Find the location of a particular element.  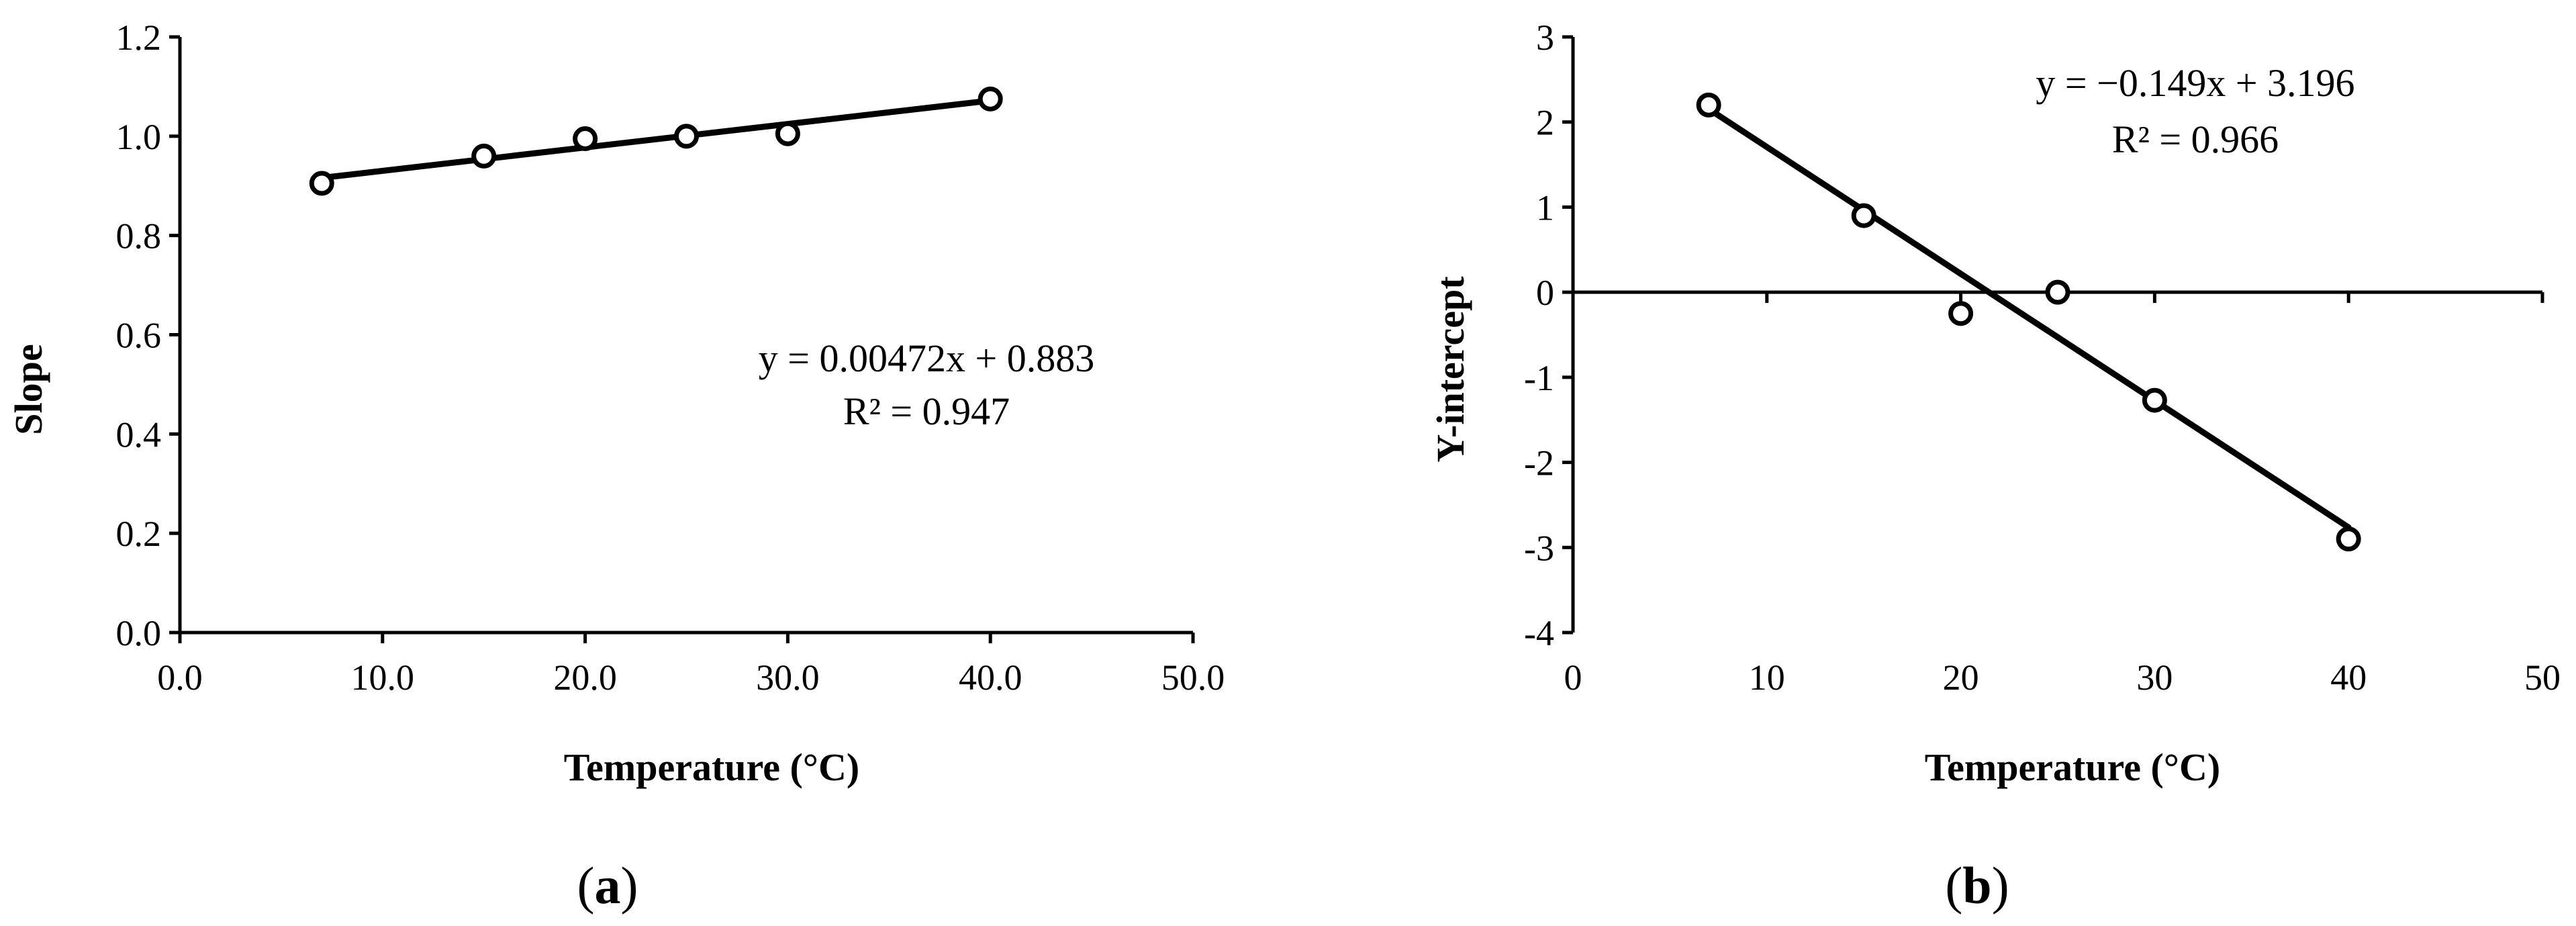

slope-y-tick-label: 0.2 is located at coordinates (139, 534).